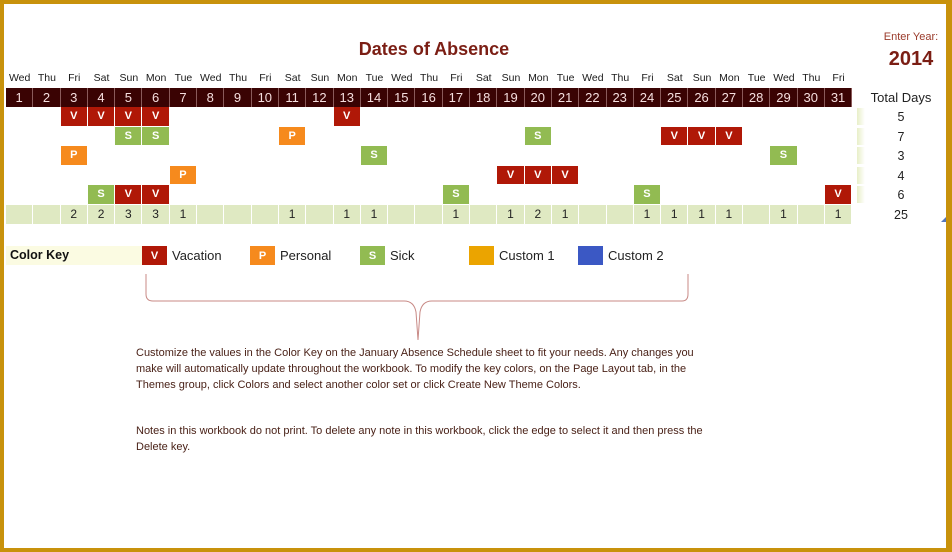 The height and width of the screenshot is (552, 952). Describe the element at coordinates (511, 97) in the screenshot. I see `date-cell: 19` at that location.